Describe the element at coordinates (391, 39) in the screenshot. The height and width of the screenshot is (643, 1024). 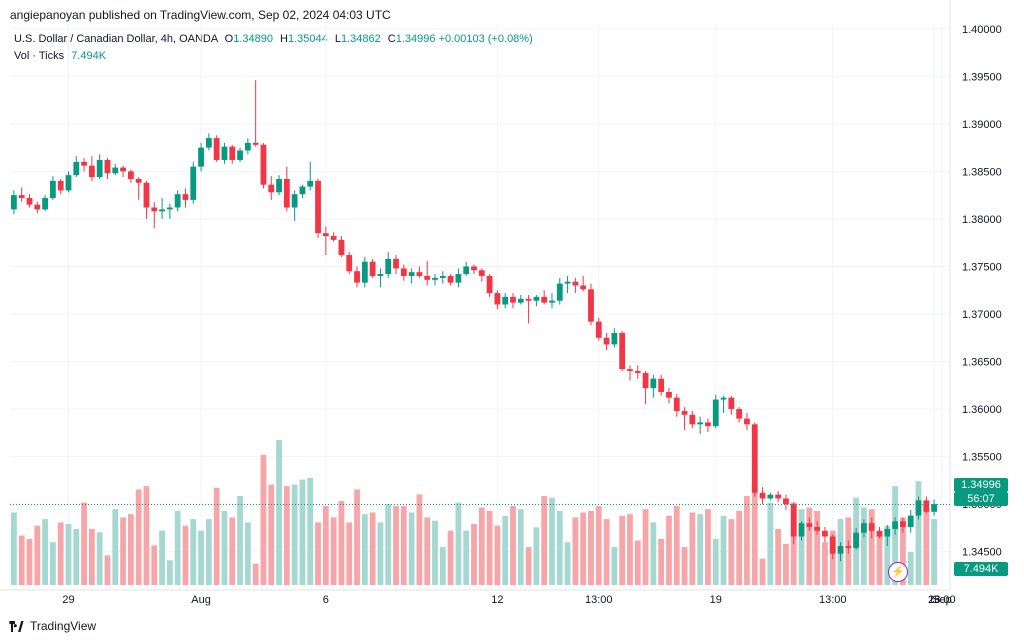
I see `close-label: C` at that location.